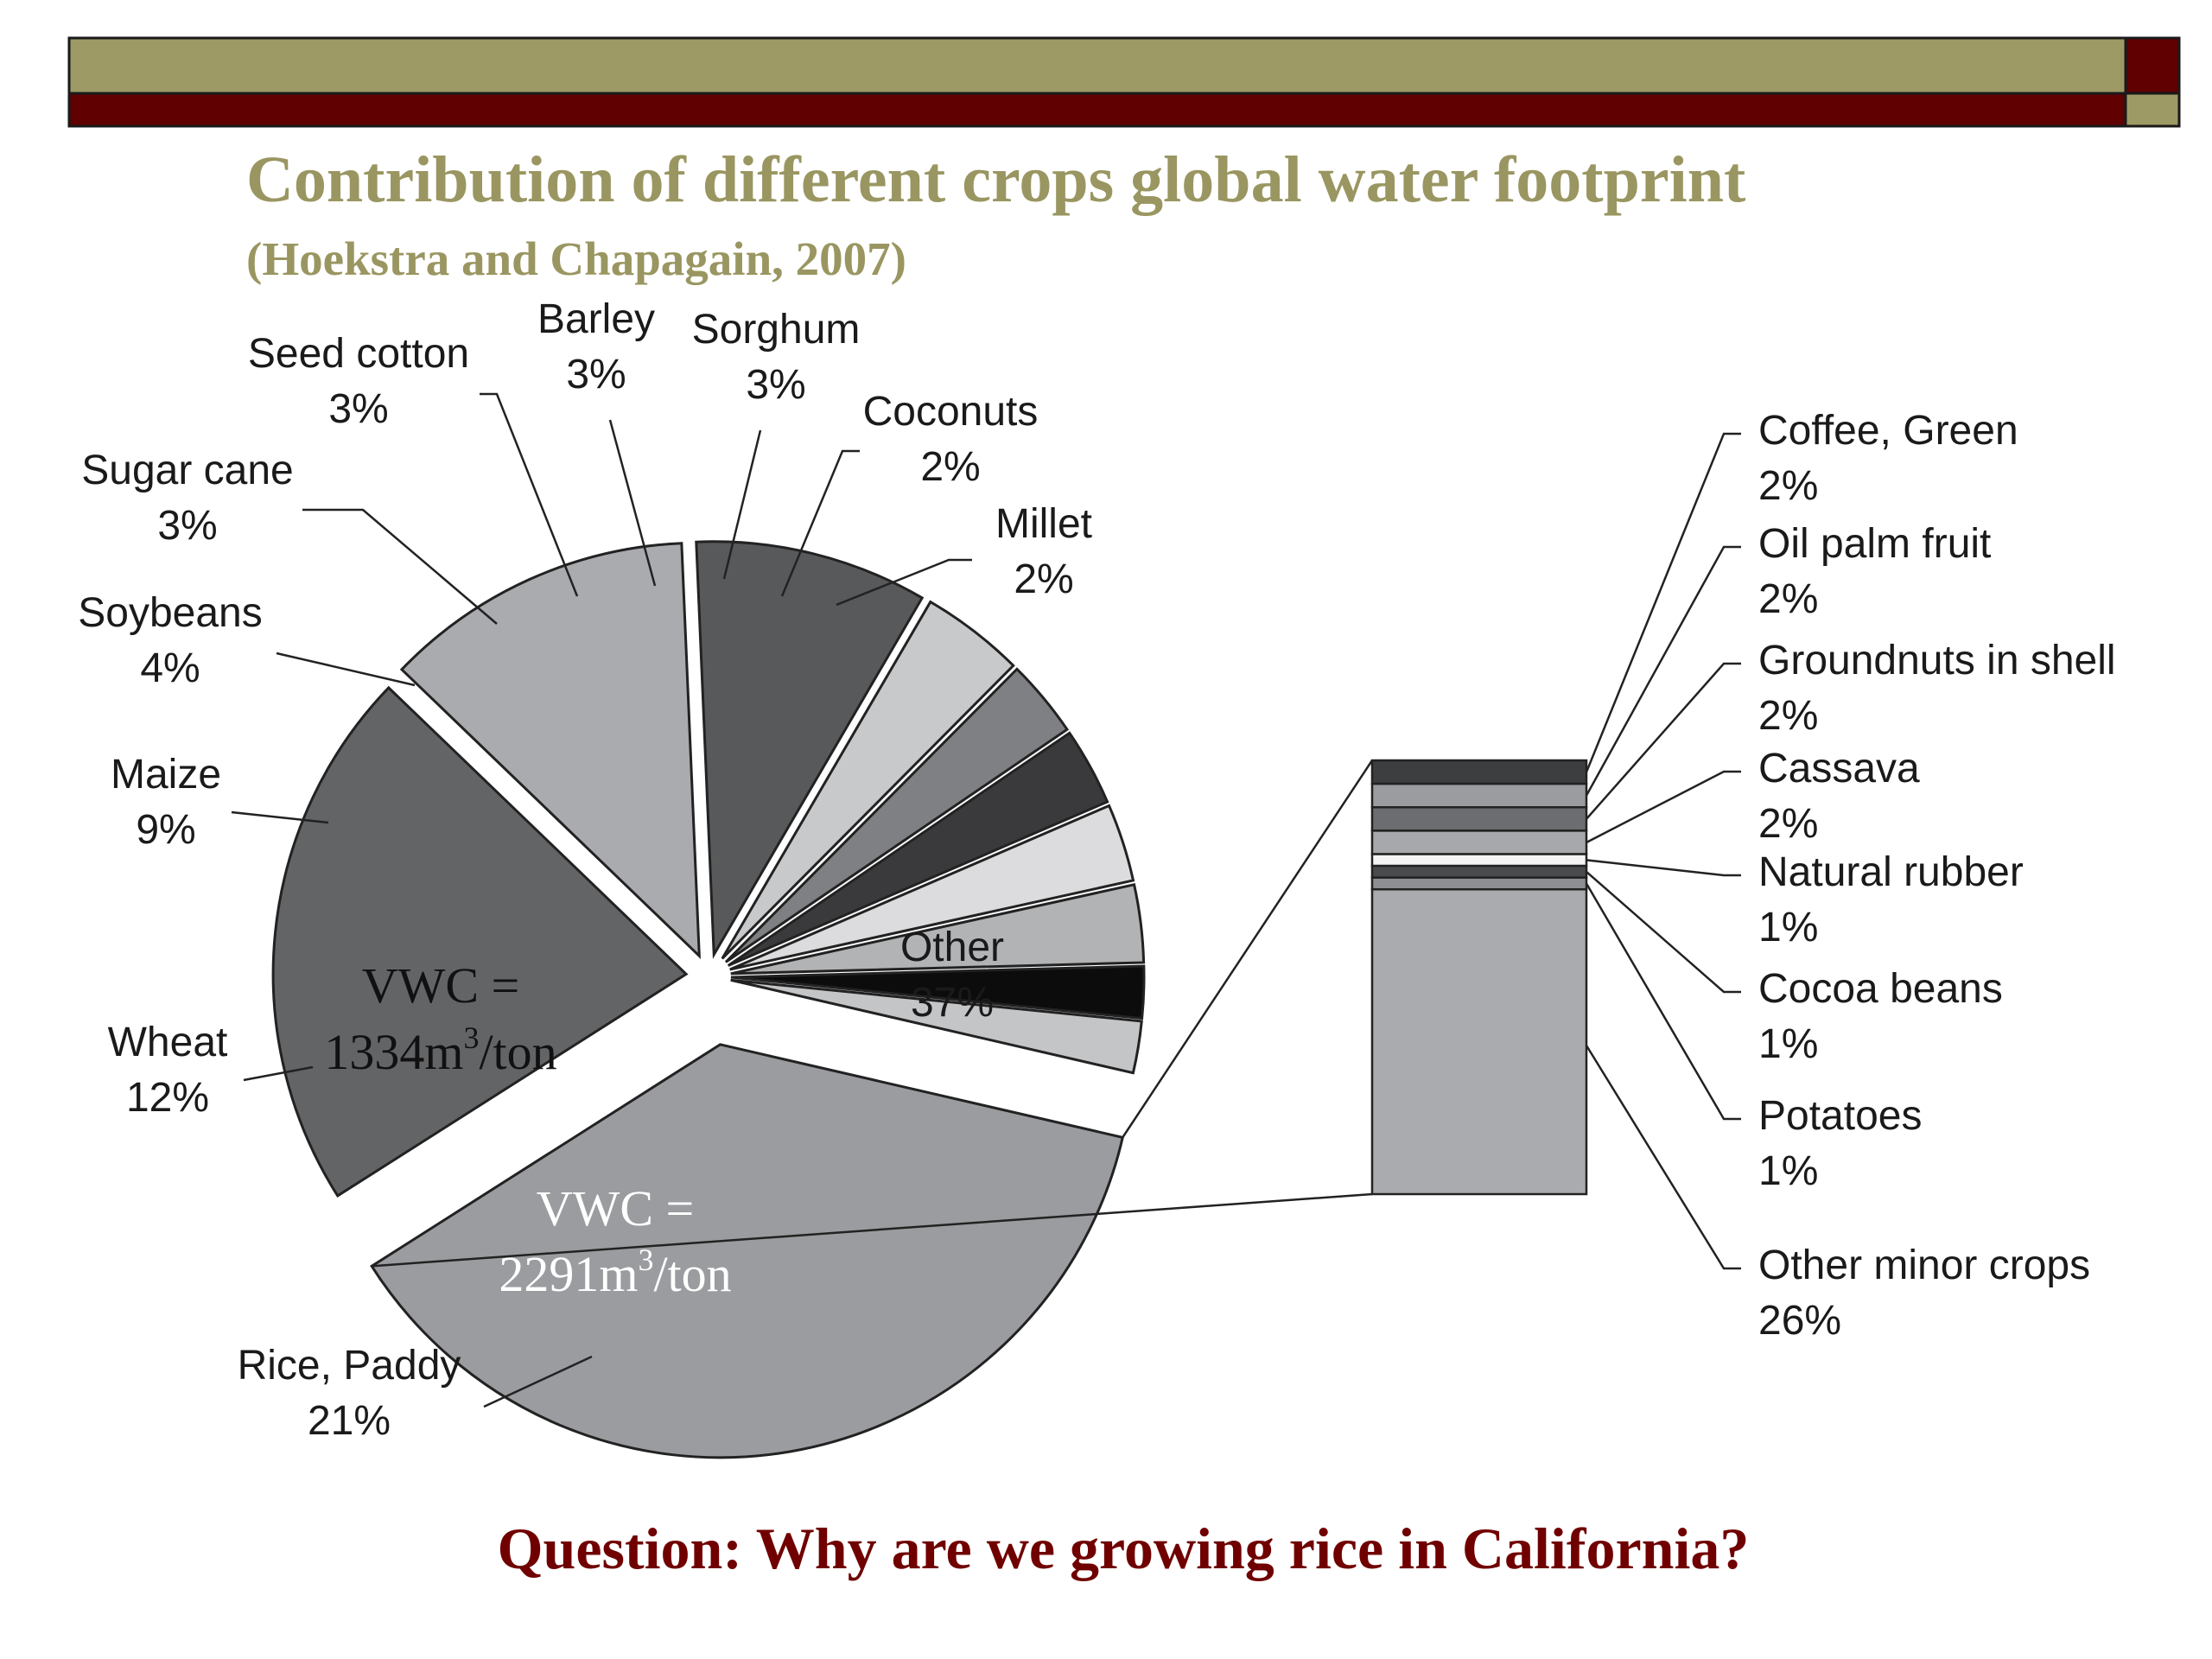 This screenshot has width=2212, height=1659. I want to click on rice-vwc-unit: /ton, so click(692, 1274).